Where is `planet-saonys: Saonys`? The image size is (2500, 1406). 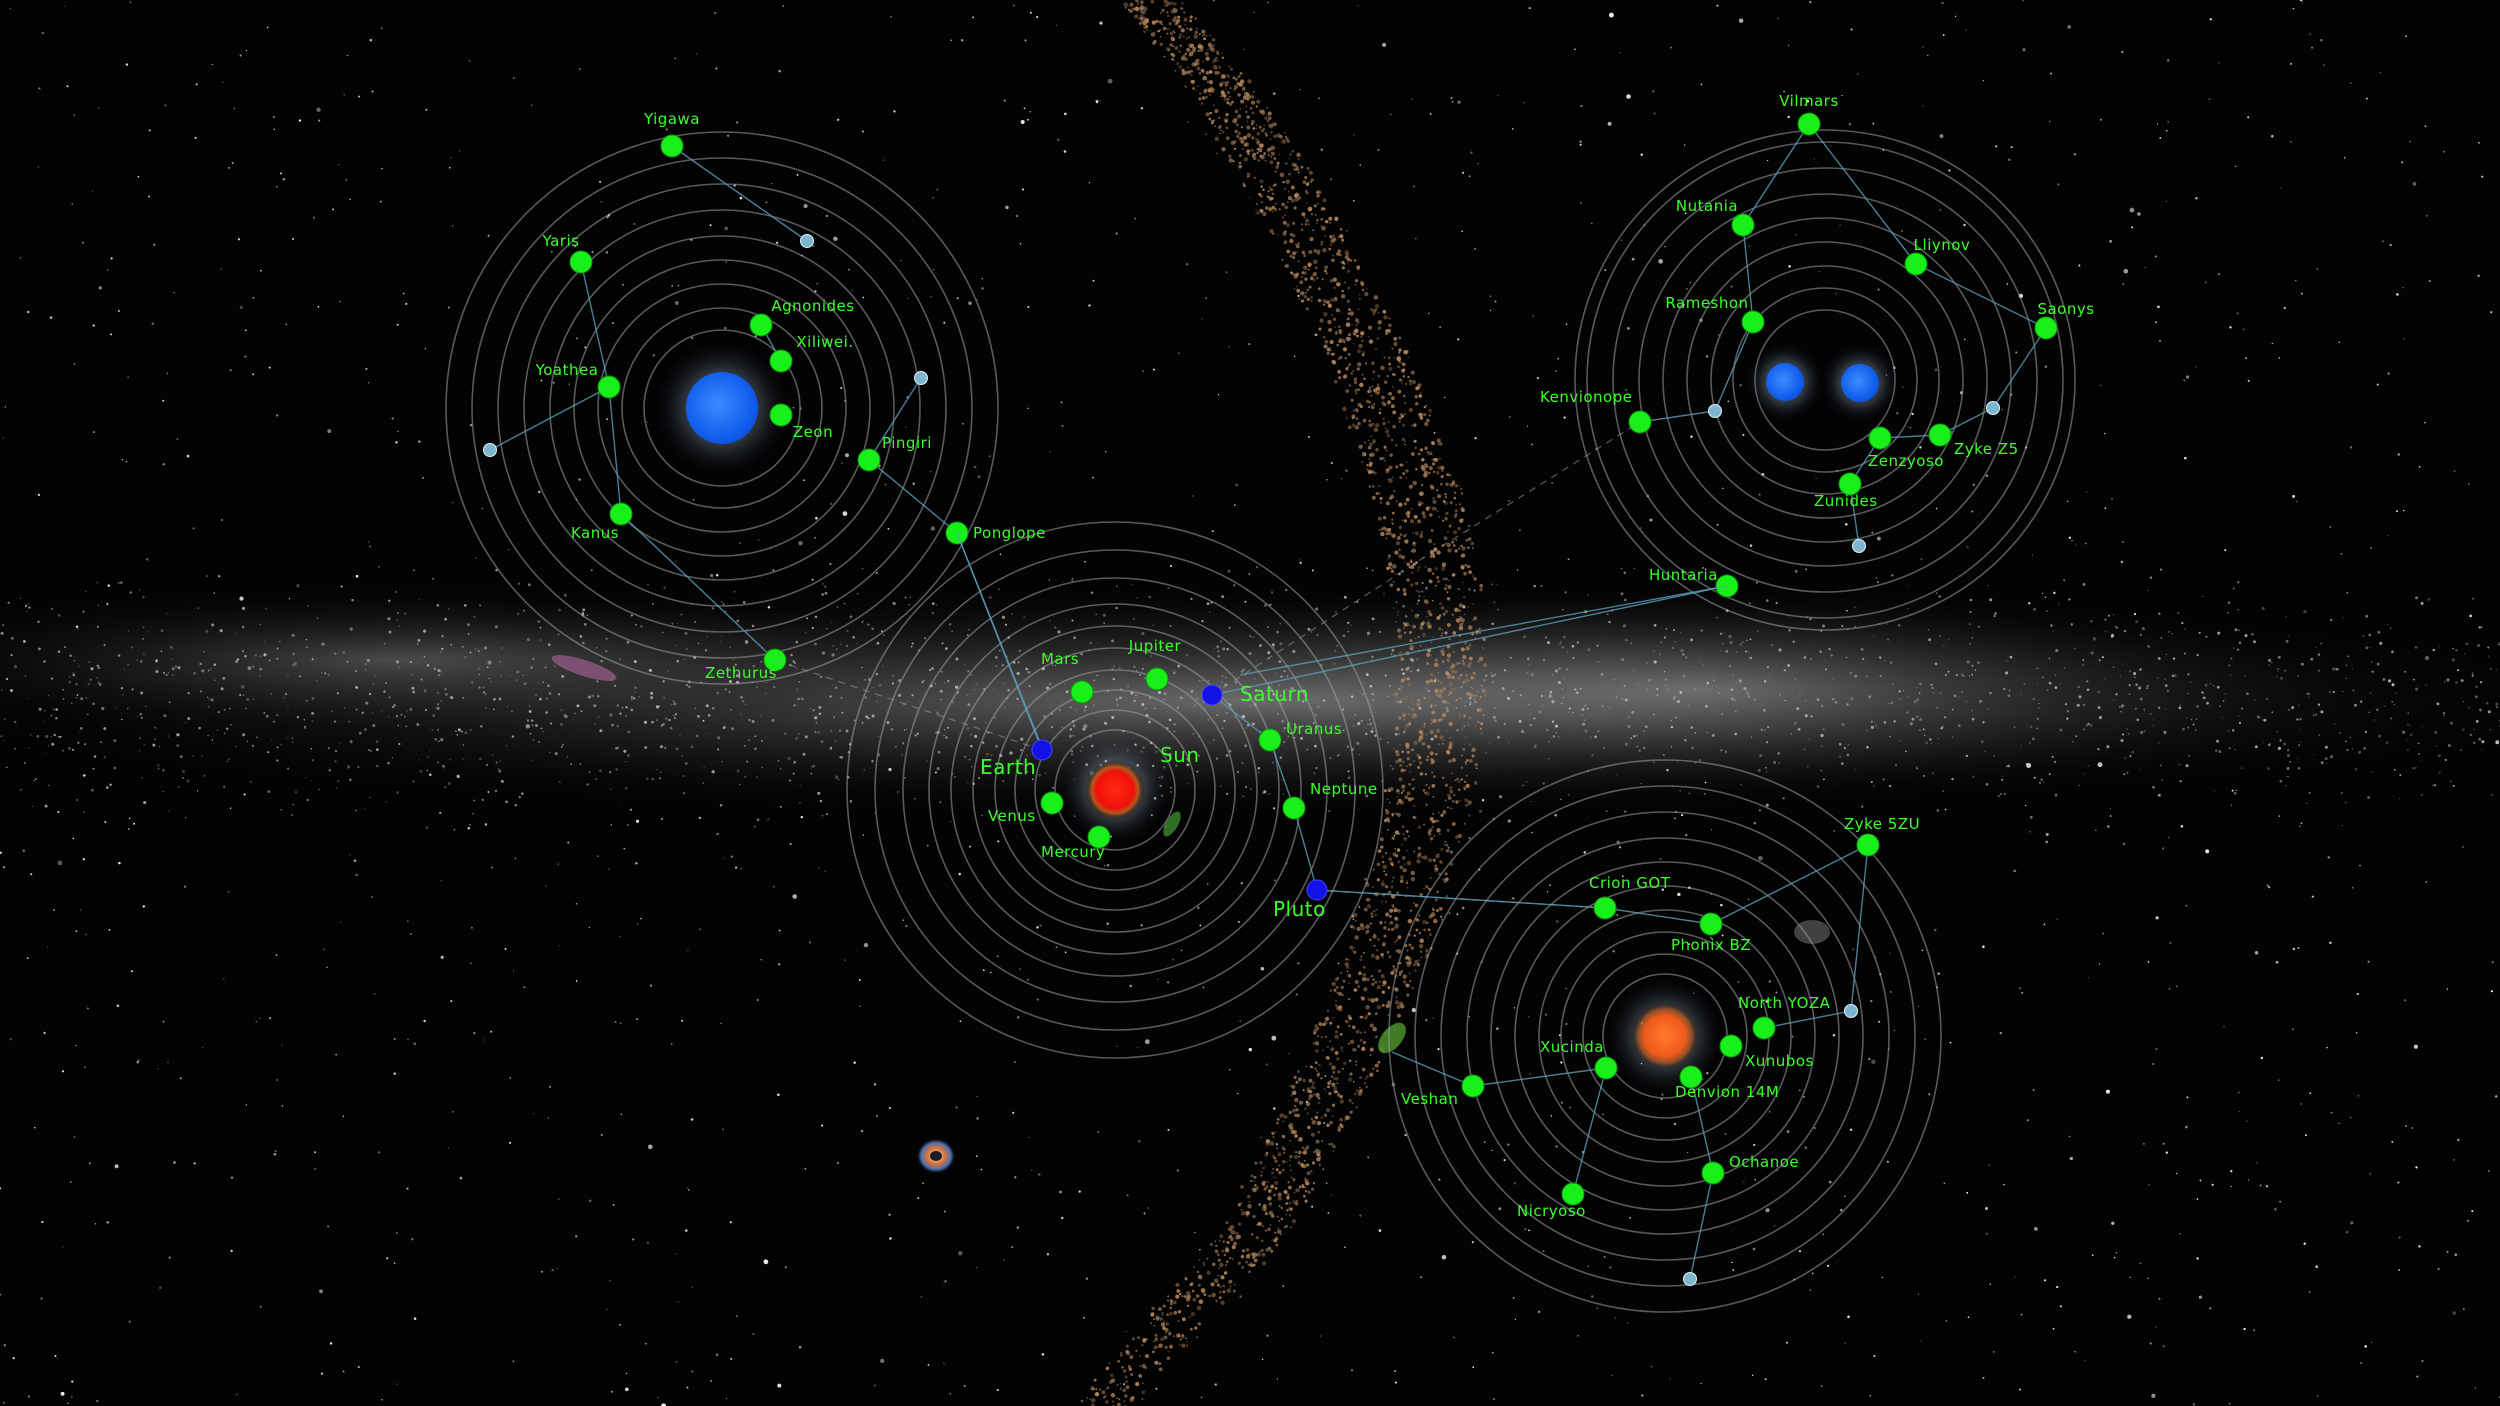
planet-saonys: Saonys is located at coordinates (2064, 320).